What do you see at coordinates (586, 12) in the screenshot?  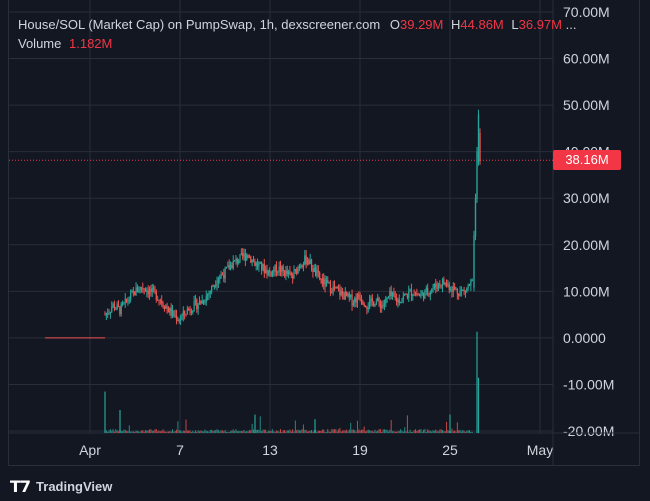 I see `y-tick-label: 70.00M` at bounding box center [586, 12].